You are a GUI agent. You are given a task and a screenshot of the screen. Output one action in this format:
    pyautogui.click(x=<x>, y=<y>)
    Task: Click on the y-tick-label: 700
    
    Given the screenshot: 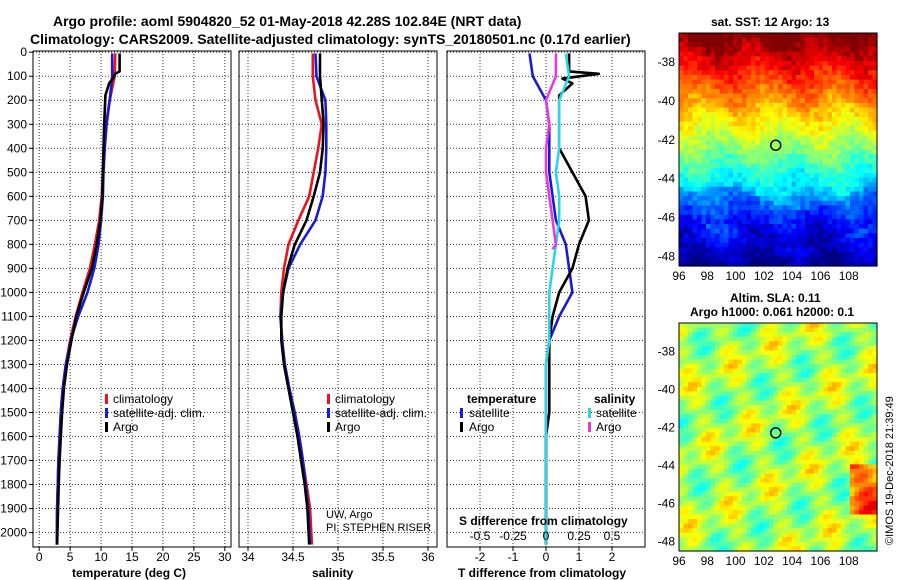 What is the action you would take?
    pyautogui.click(x=17, y=220)
    